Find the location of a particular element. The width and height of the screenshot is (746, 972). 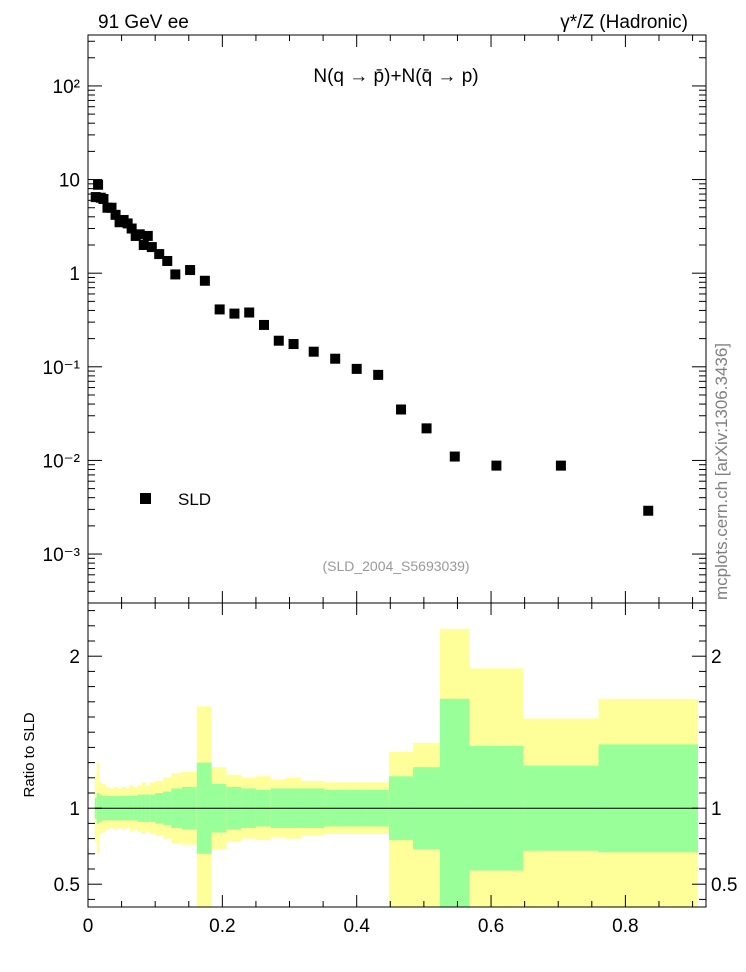

legend-marker-sld is located at coordinates (145, 498).